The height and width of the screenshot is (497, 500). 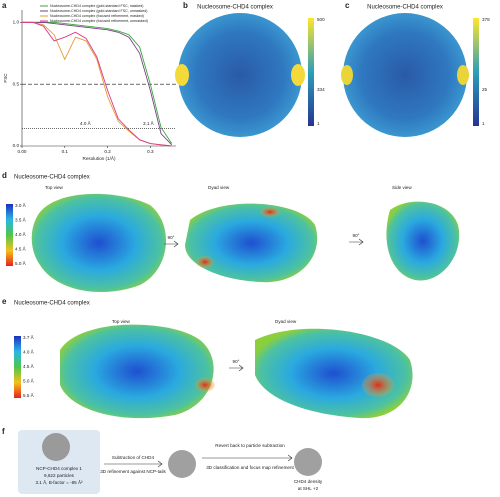 I want to click on step-text: Revert back to particle subtraction, so click(x=250, y=445).